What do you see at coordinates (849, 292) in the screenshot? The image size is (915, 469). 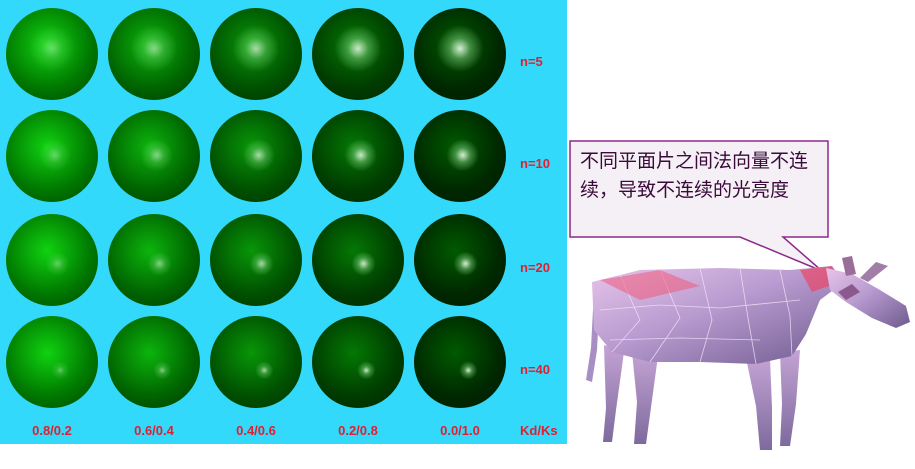 I see `cow-ear` at bounding box center [849, 292].